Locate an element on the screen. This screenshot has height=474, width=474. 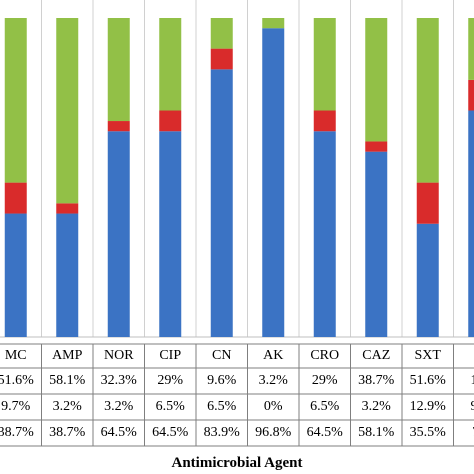
x-tick-label: AK is located at coordinates (273, 355).